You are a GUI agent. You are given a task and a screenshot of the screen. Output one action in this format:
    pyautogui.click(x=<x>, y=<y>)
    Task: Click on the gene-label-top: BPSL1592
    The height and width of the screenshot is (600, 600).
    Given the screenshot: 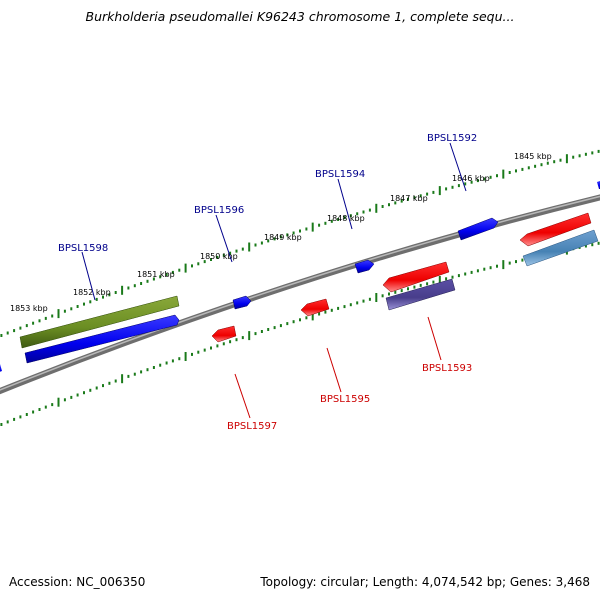 What is the action you would take?
    pyautogui.click(x=452, y=138)
    